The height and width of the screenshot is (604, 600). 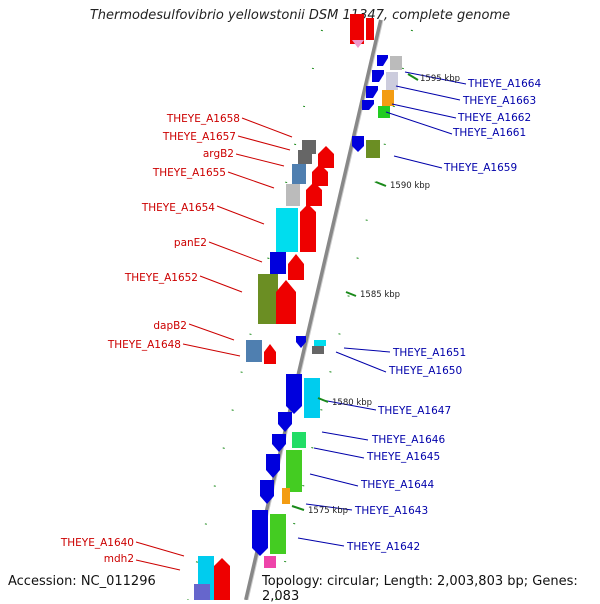 What do you see at coordinates (82, 581) in the screenshot?
I see `accession-text: Accession: NC_011296` at bounding box center [82, 581].